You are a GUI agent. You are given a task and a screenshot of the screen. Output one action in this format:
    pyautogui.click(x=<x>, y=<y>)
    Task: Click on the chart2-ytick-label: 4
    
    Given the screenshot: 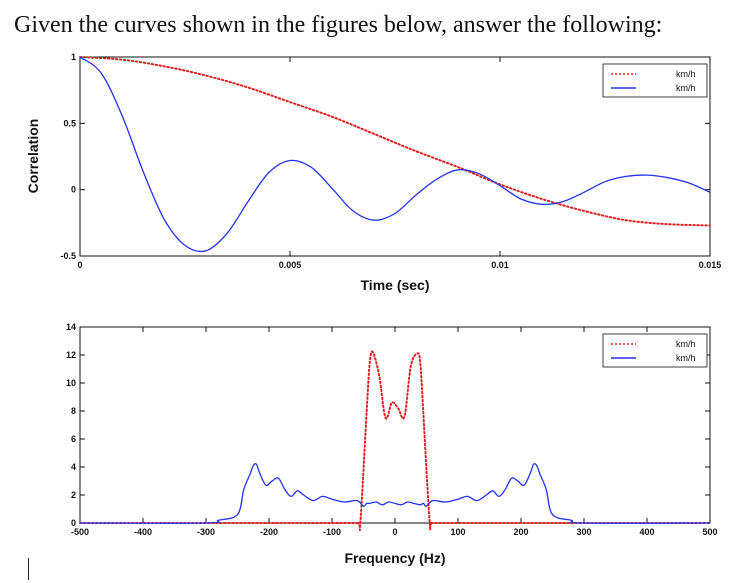 What is the action you would take?
    pyautogui.click(x=73, y=467)
    